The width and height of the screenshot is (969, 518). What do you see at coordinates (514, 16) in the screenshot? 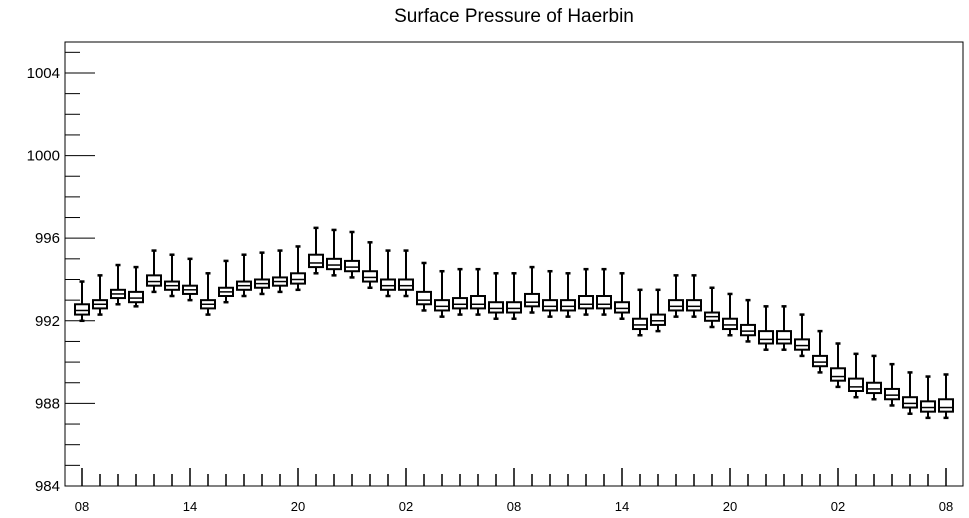
I see `chart-title: Surface Pressure of Haerbin` at bounding box center [514, 16].